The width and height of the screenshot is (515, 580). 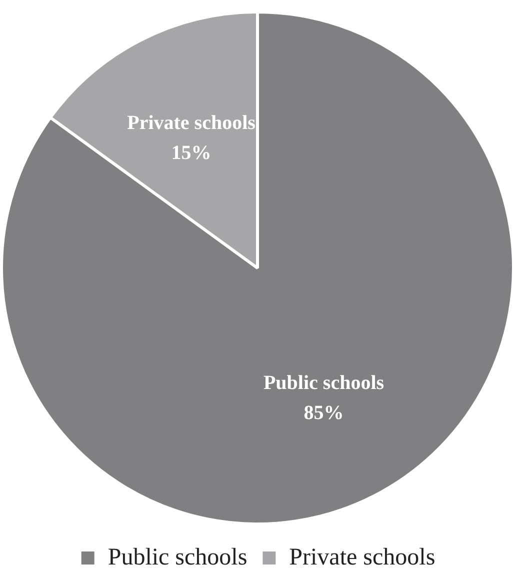 I want to click on data-label: 15%, so click(x=191, y=153).